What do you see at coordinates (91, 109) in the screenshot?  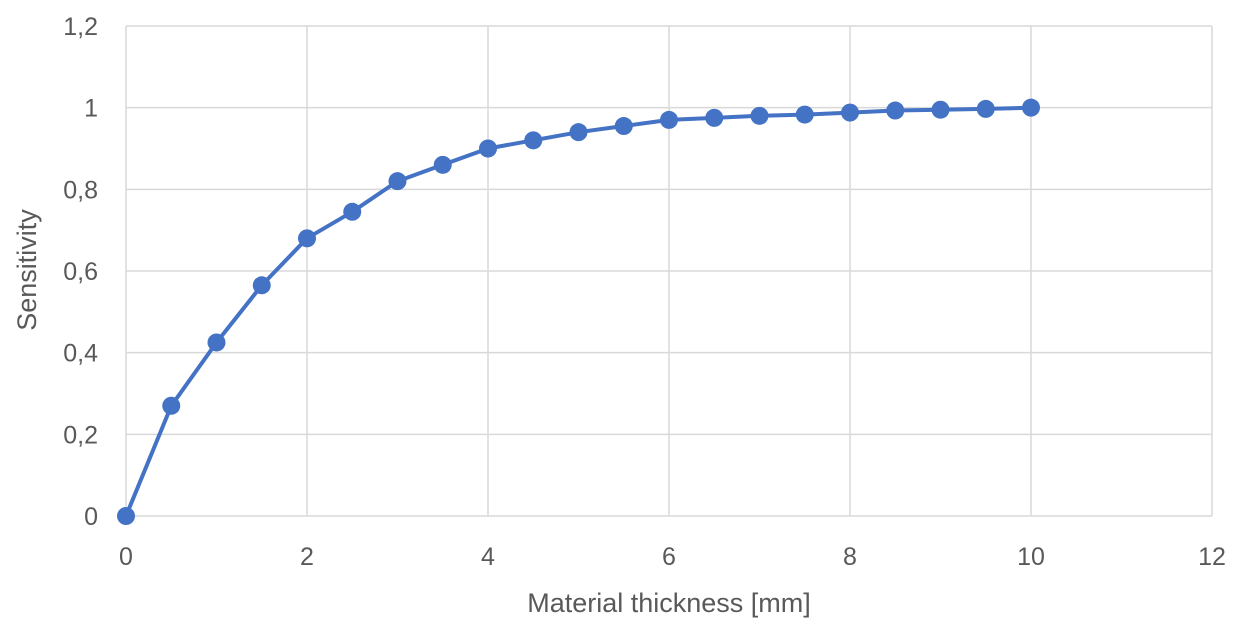 I see `y-tick-label: 1` at bounding box center [91, 109].